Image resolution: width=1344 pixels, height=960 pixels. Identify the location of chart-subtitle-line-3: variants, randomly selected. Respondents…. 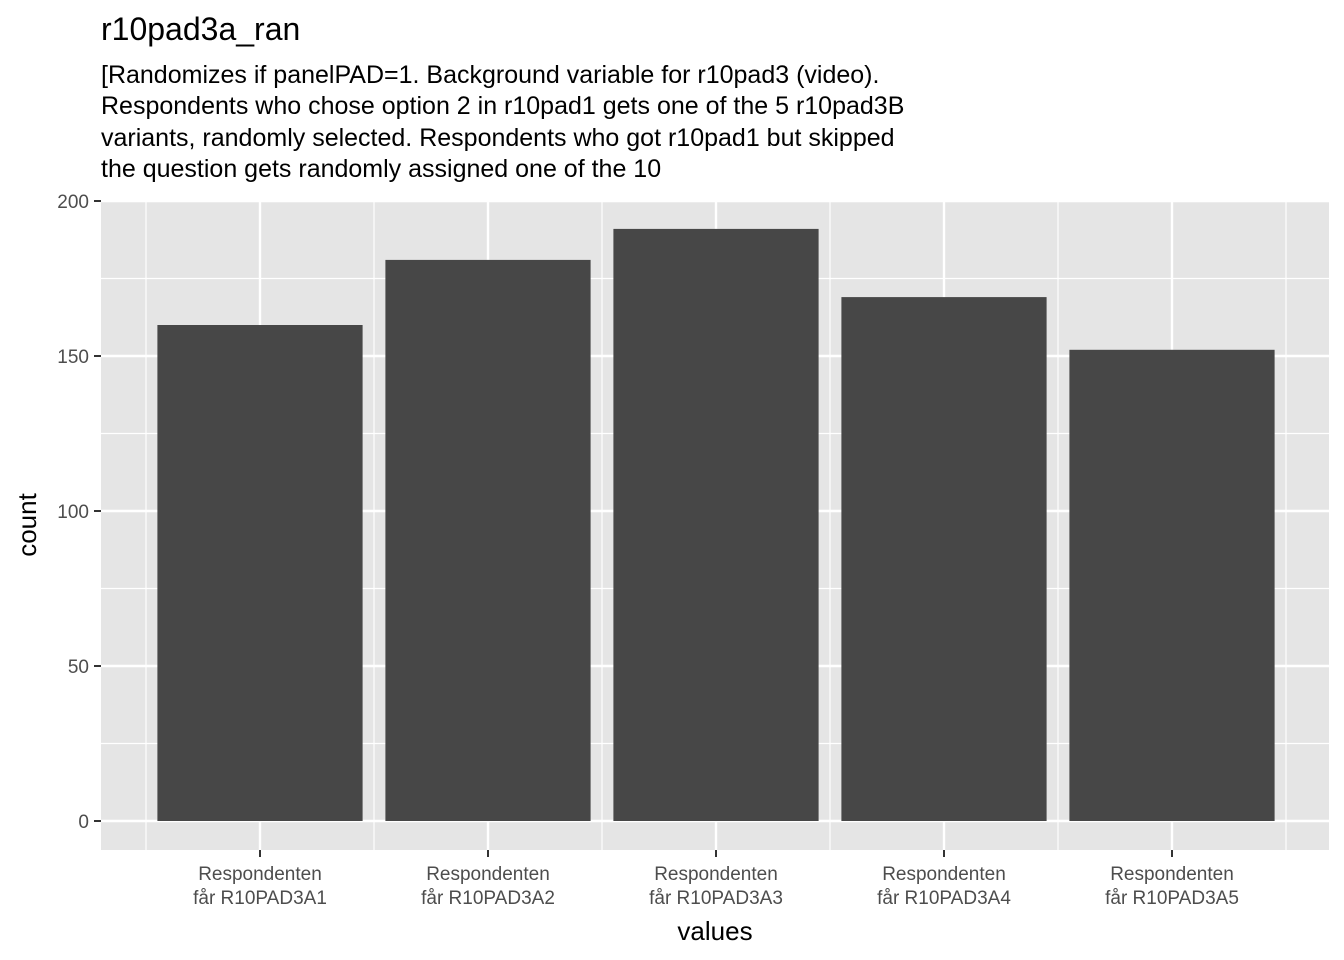
(498, 138).